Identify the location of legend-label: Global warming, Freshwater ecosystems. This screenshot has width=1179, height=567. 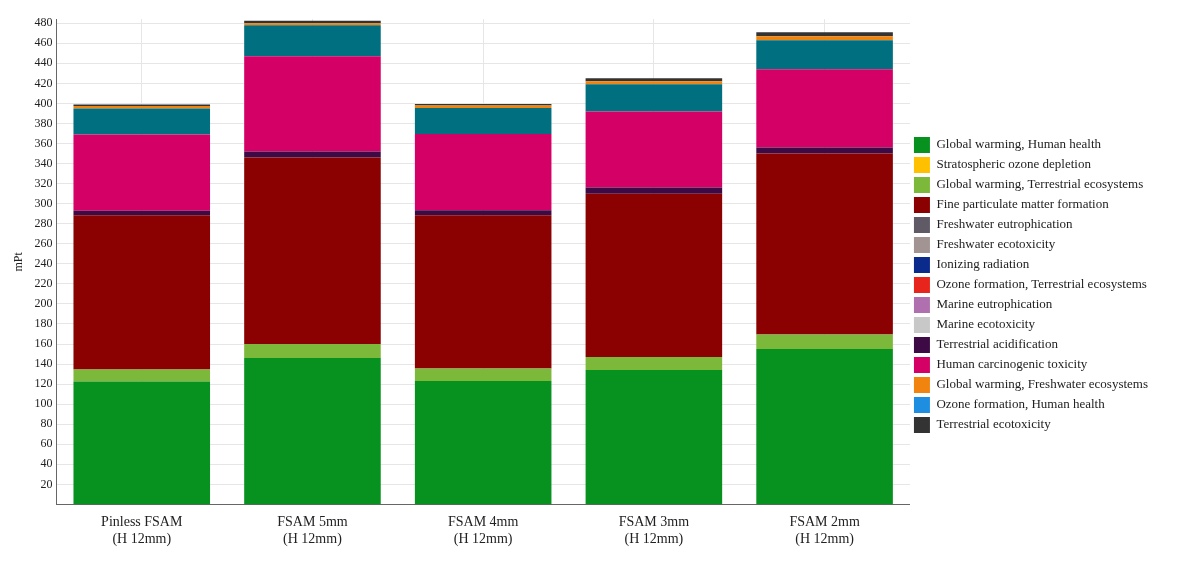
(1042, 384).